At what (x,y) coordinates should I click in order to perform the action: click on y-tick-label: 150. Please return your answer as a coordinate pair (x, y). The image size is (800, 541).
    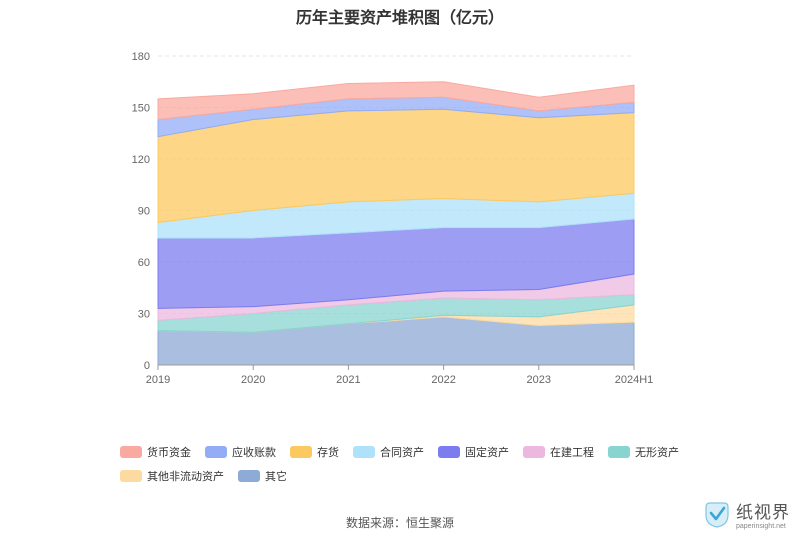
    Looking at the image, I should click on (141, 109).